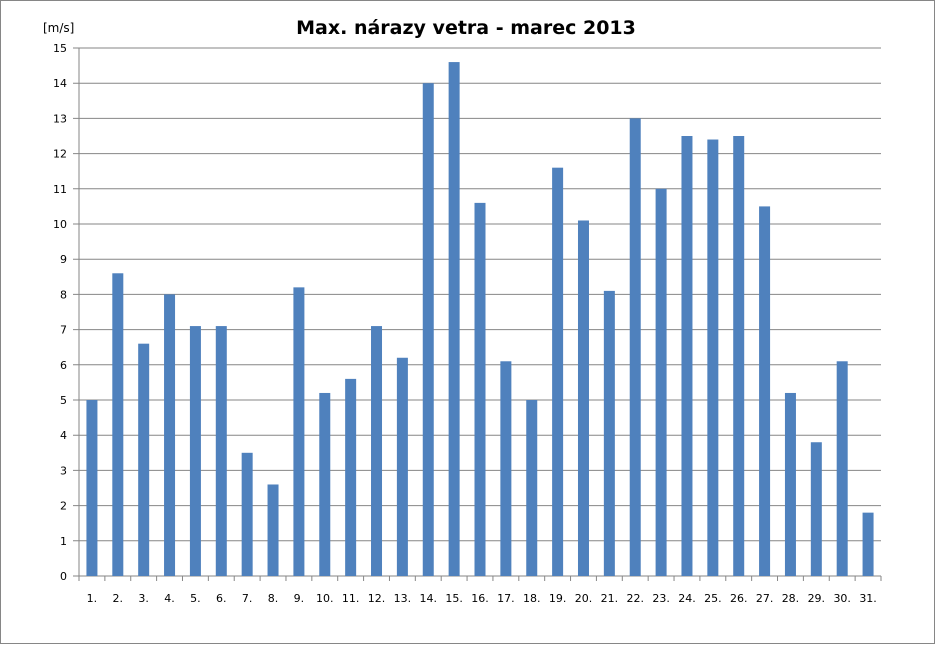  Describe the element at coordinates (60, 224) in the screenshot. I see `y-tick-label: 10` at that location.